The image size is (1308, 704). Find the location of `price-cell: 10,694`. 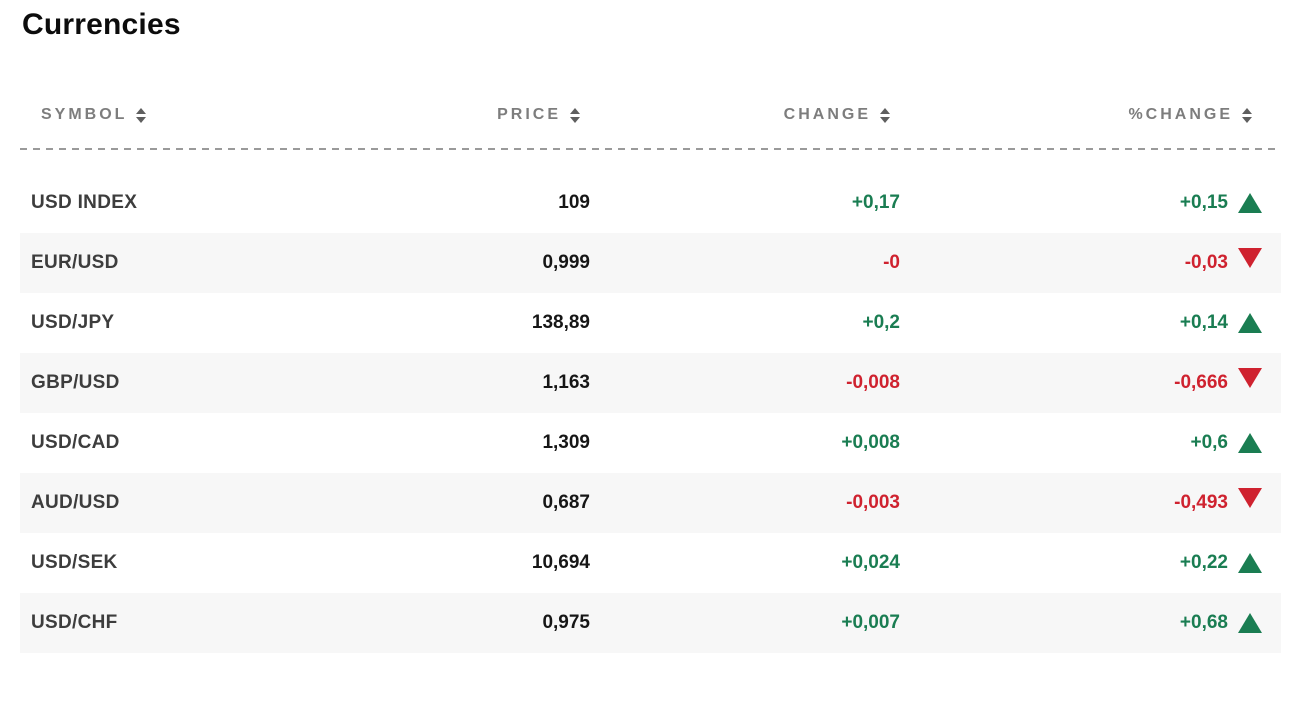

price-cell: 10,694 is located at coordinates (560, 562).